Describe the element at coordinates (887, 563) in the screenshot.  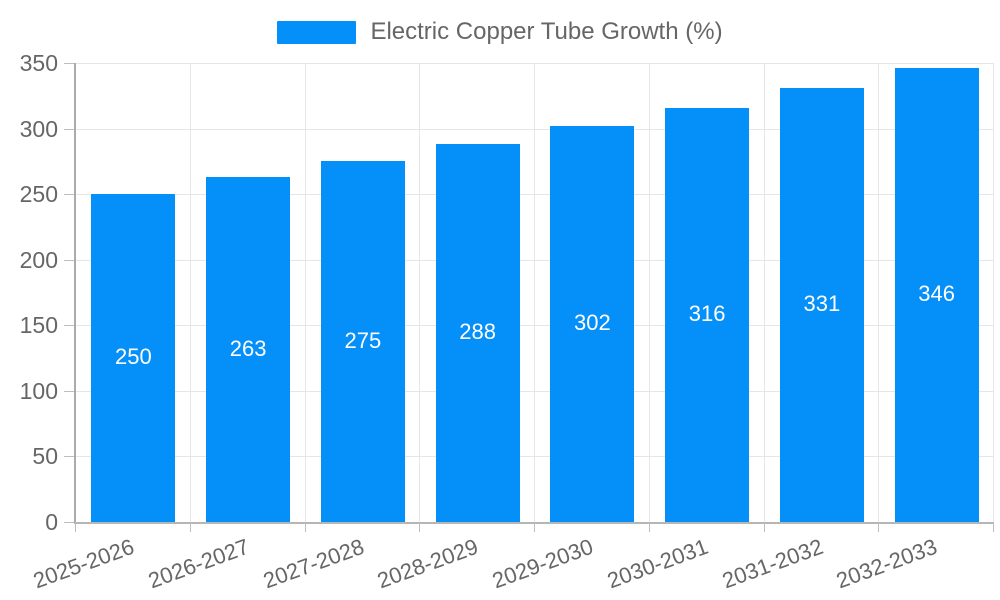
I see `x-axis-tick-label: 2032-2033` at that location.